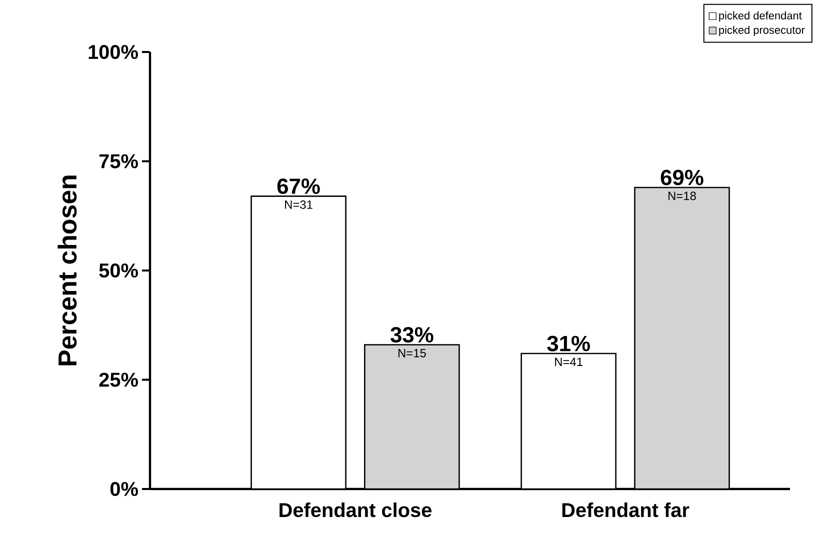  I want to click on legend-label: picked defendant, so click(760, 16).